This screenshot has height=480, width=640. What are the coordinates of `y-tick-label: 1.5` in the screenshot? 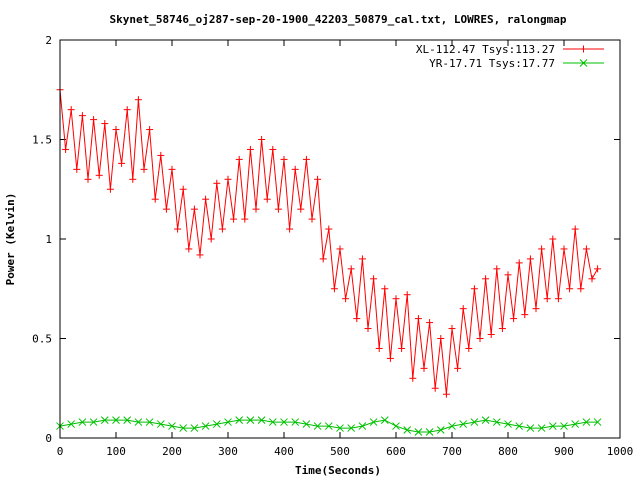 It's located at (42, 140).